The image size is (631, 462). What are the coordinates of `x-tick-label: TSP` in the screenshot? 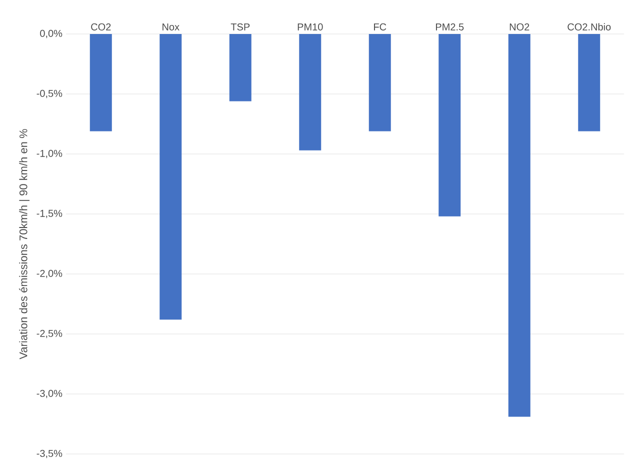 It's located at (240, 26).